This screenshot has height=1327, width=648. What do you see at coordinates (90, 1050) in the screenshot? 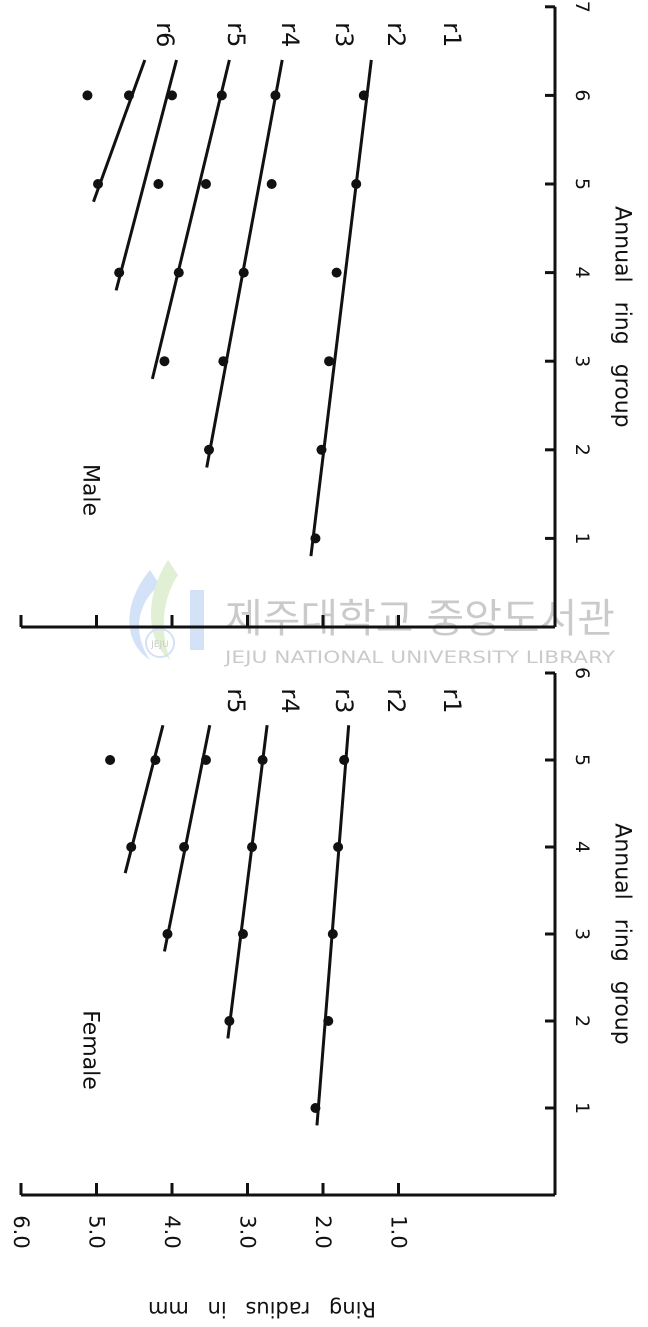
I see `panel-annotation: Female` at bounding box center [90, 1050].